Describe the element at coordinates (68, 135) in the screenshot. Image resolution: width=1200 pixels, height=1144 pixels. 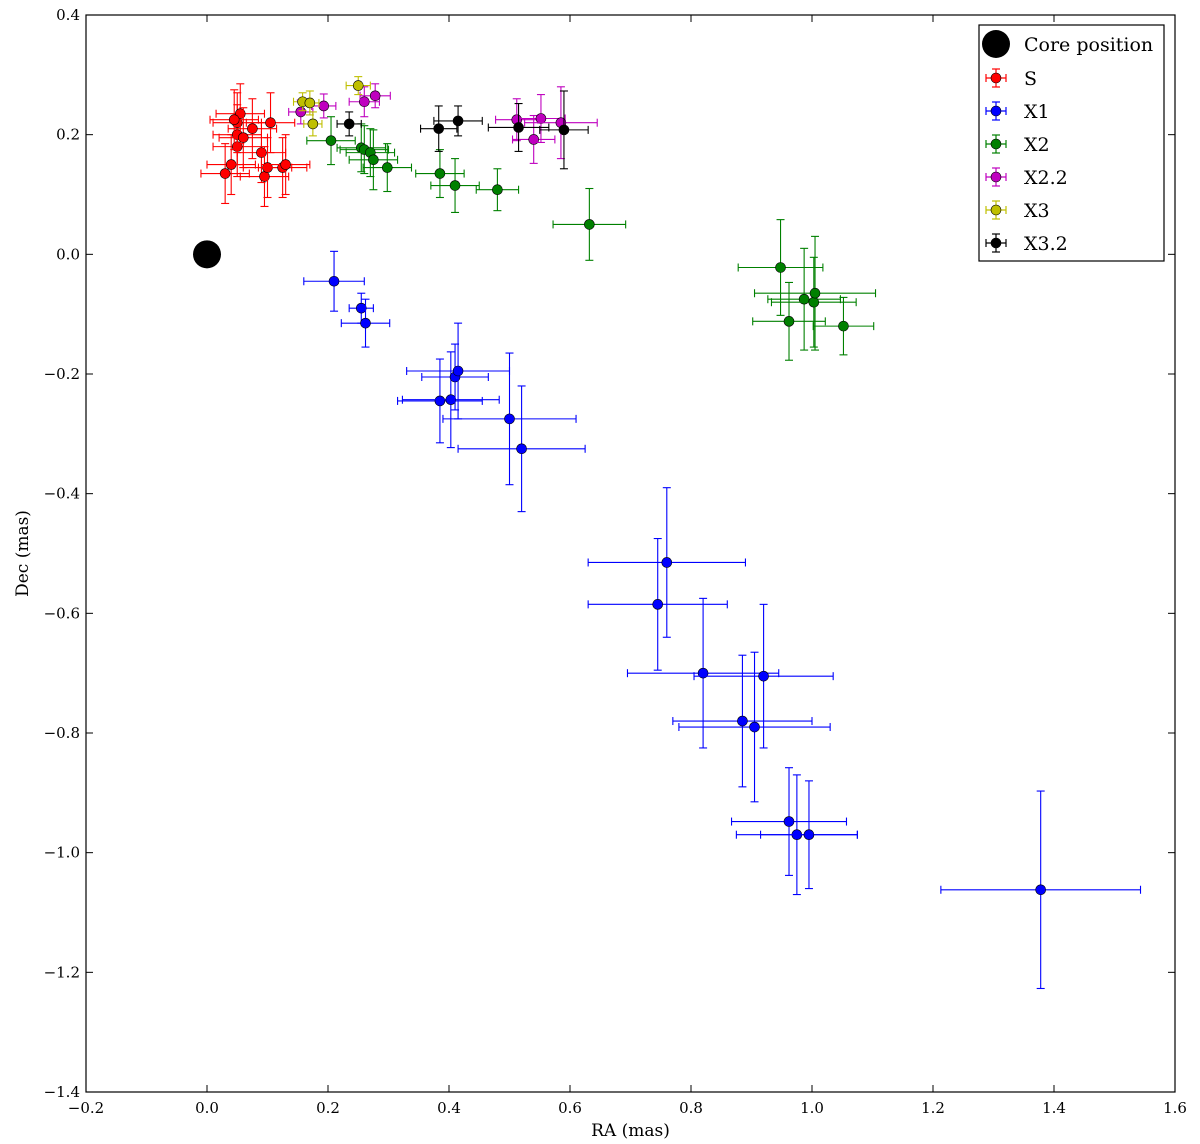
I see `y-tick-label: 0.2` at that location.